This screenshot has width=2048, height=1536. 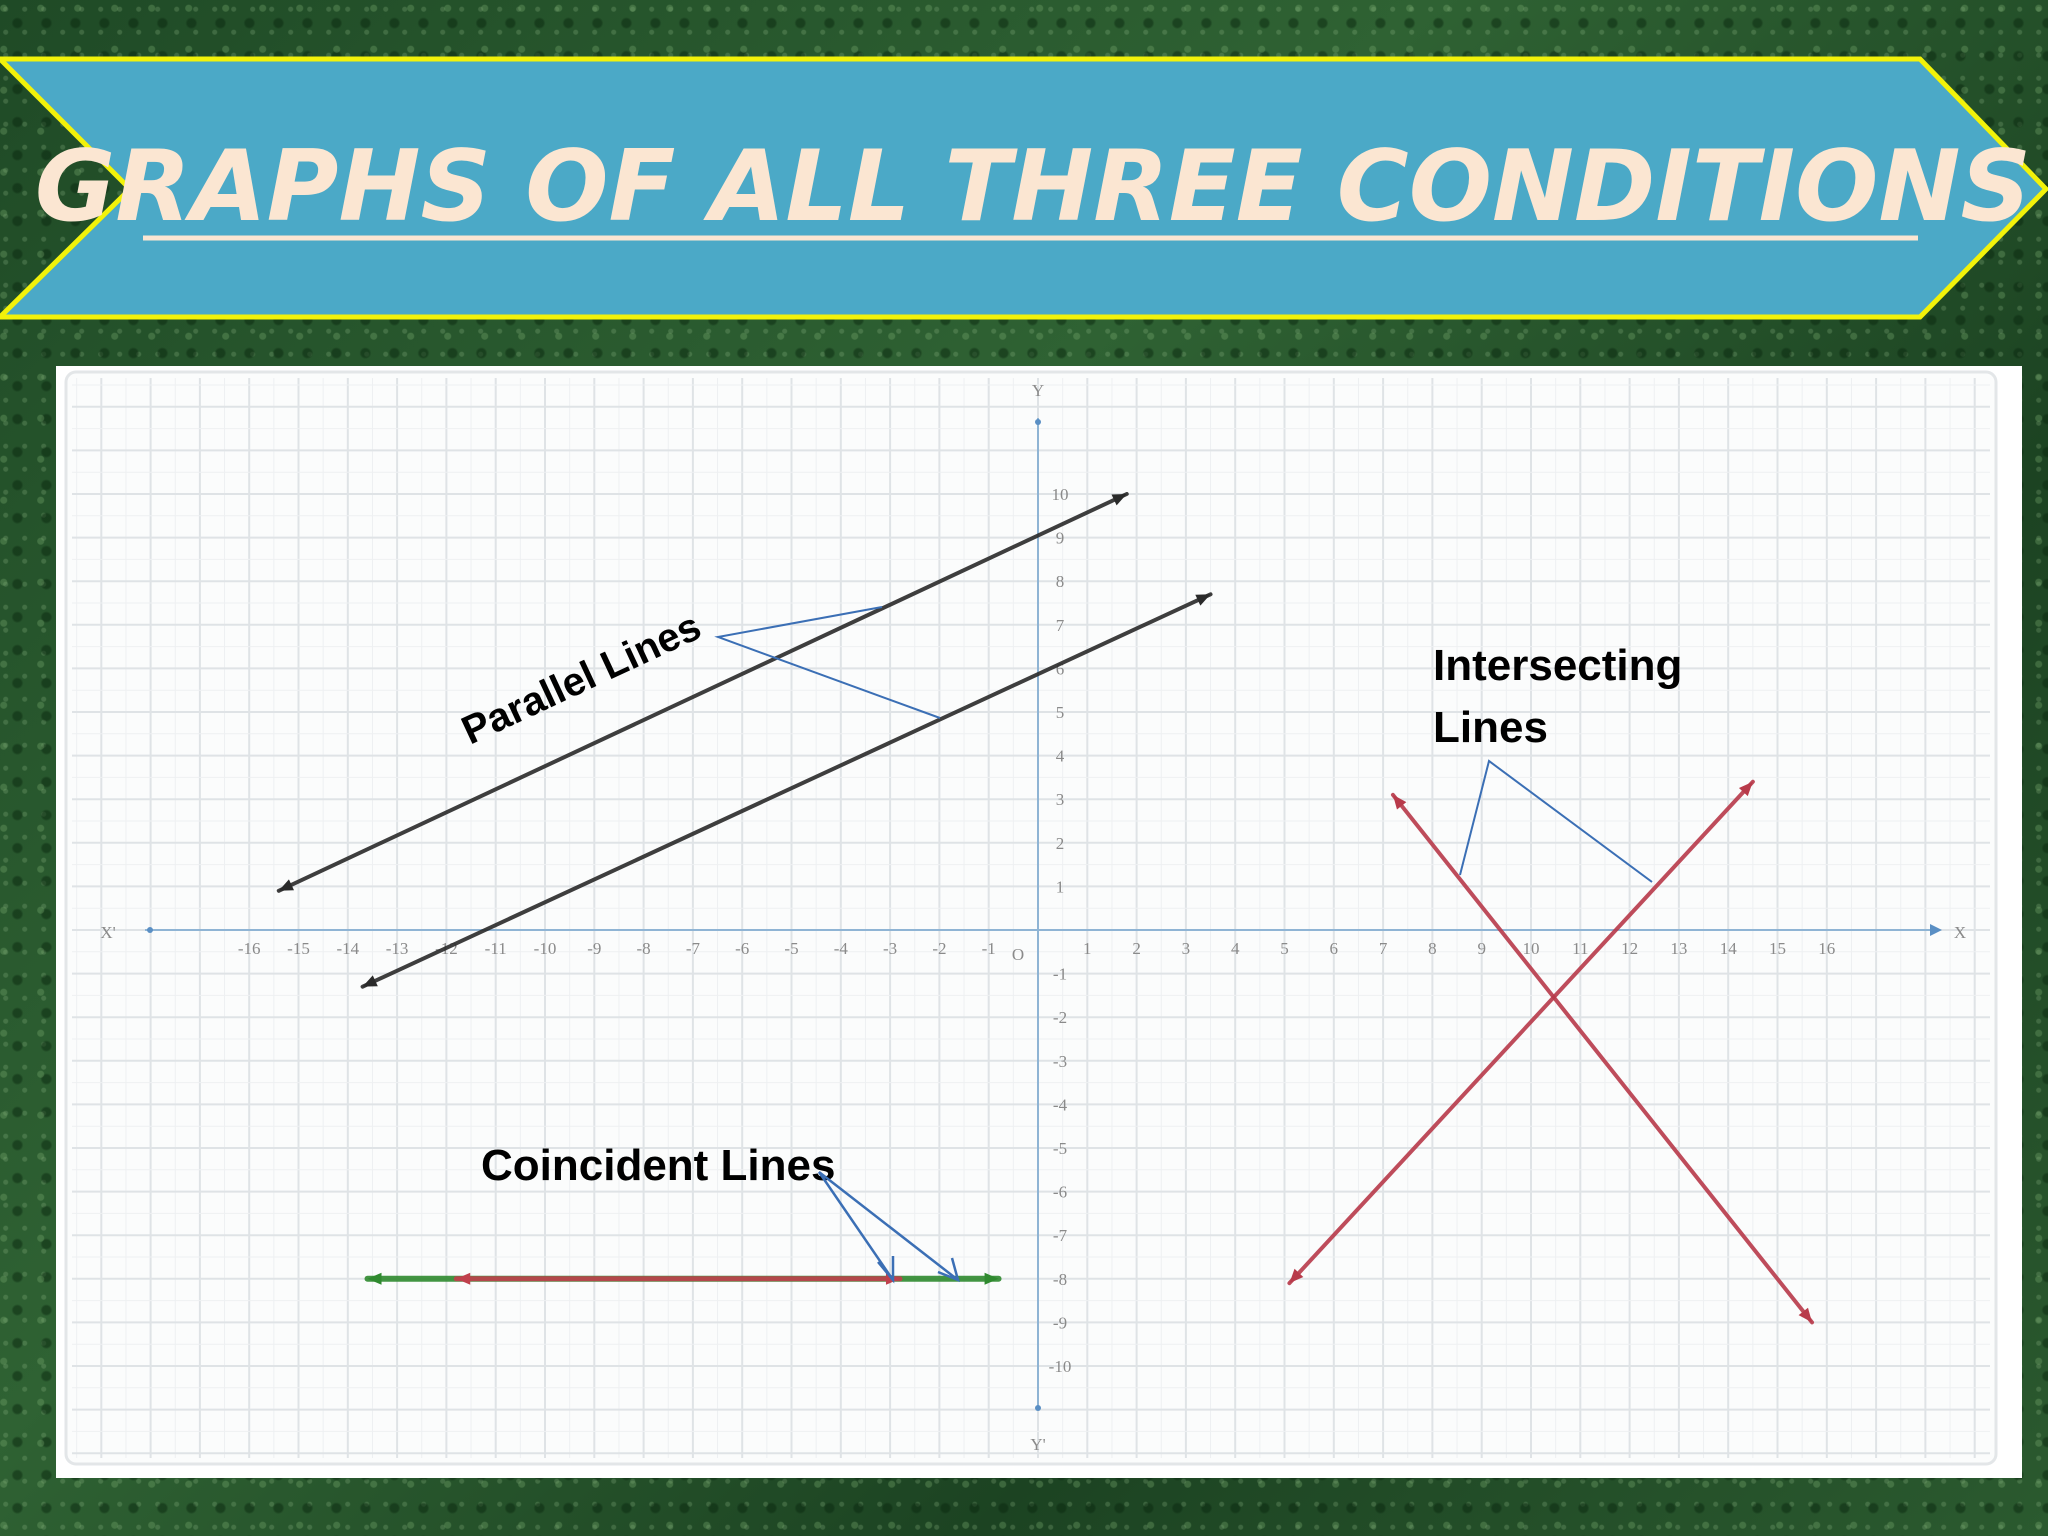 What do you see at coordinates (1284, 948) in the screenshot?
I see `x-tick-label: 5` at bounding box center [1284, 948].